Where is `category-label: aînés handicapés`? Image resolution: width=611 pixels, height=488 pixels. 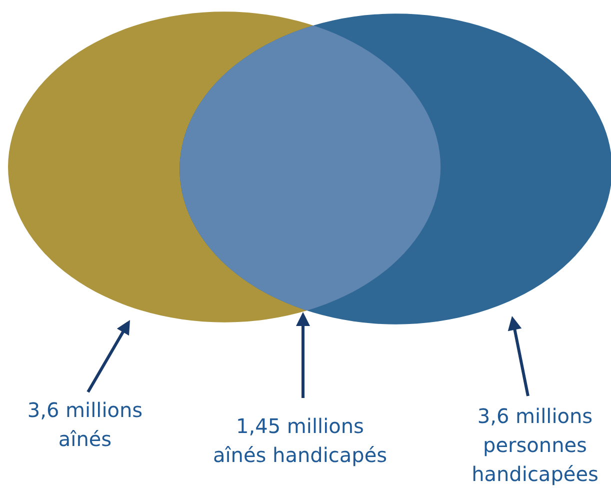 category-label: aînés handicapés is located at coordinates (300, 455).